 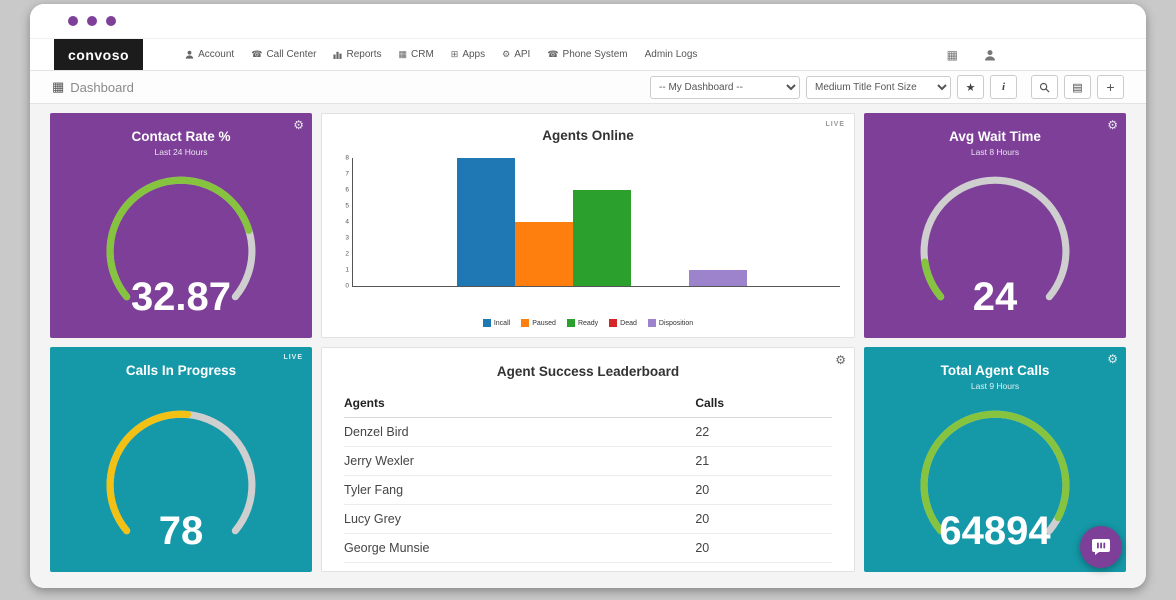 What do you see at coordinates (995, 370) in the screenshot?
I see `widget-title: Total Agent Calls` at bounding box center [995, 370].